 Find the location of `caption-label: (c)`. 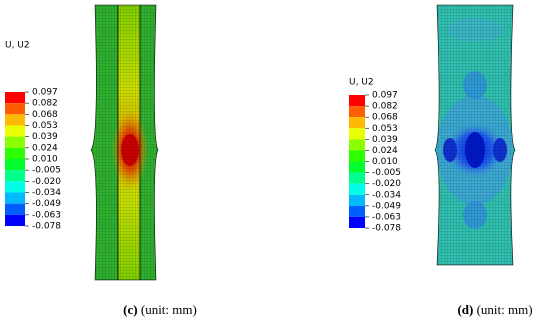

caption-label: (c) is located at coordinates (130, 309).